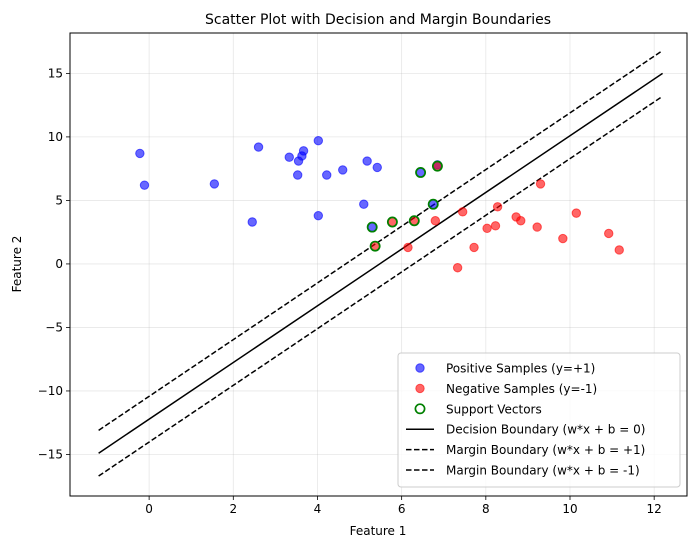 This screenshot has height=547, width=698. Describe the element at coordinates (59, 200) in the screenshot. I see `y-tick-label: 5` at that location.